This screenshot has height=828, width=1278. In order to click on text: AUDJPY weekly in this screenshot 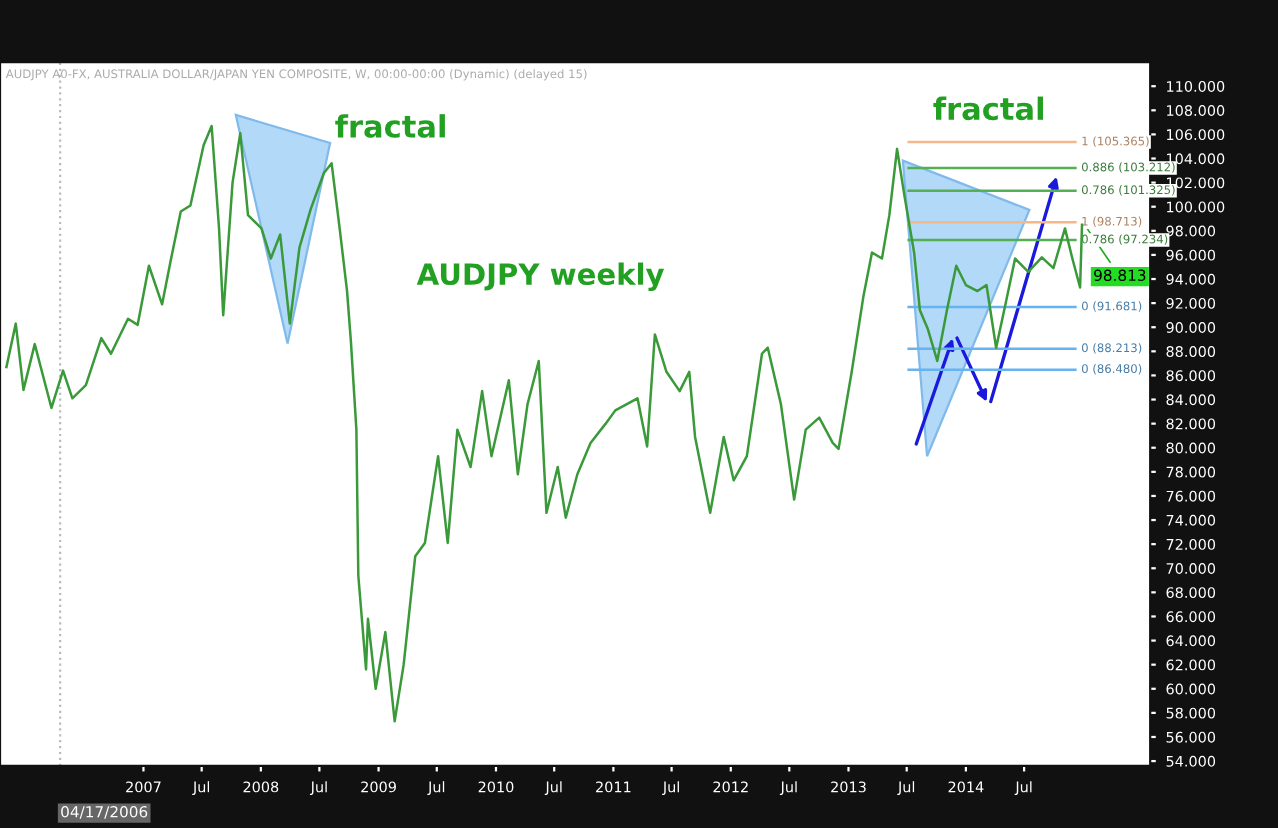, I will do `click(540, 276)`.